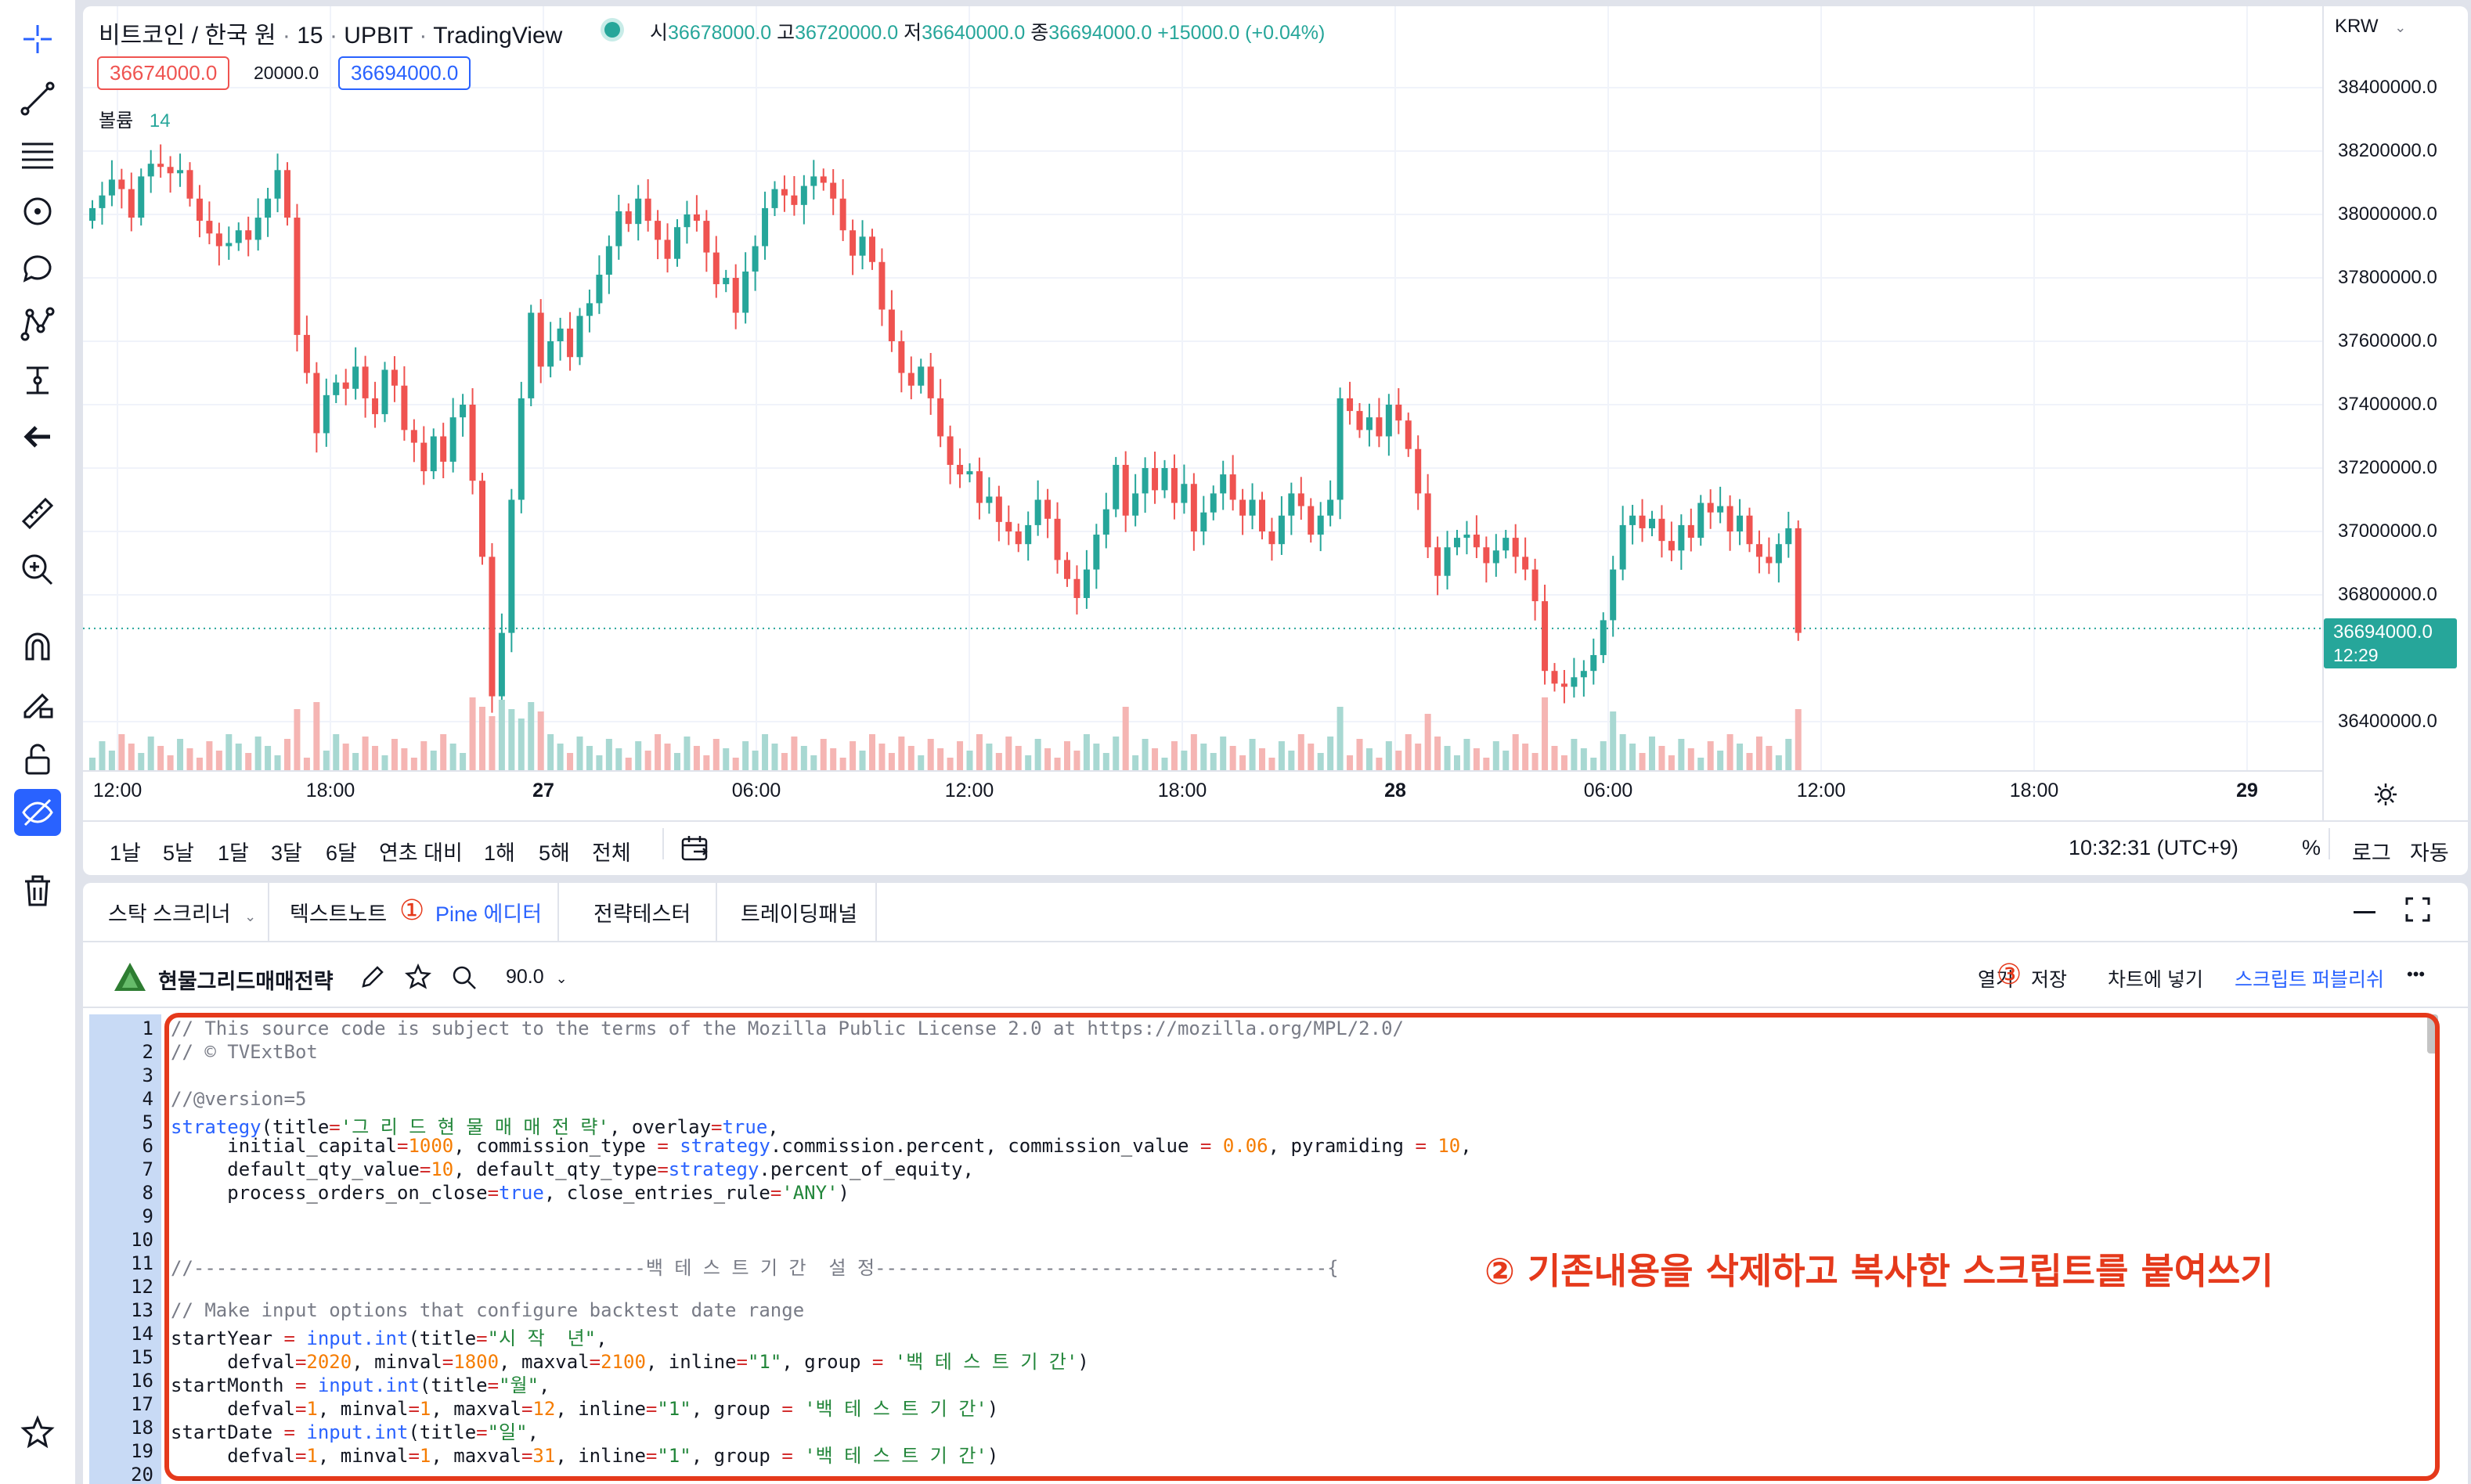  What do you see at coordinates (2370, 27) in the screenshot?
I see `currency-select: KRW ⌄` at bounding box center [2370, 27].